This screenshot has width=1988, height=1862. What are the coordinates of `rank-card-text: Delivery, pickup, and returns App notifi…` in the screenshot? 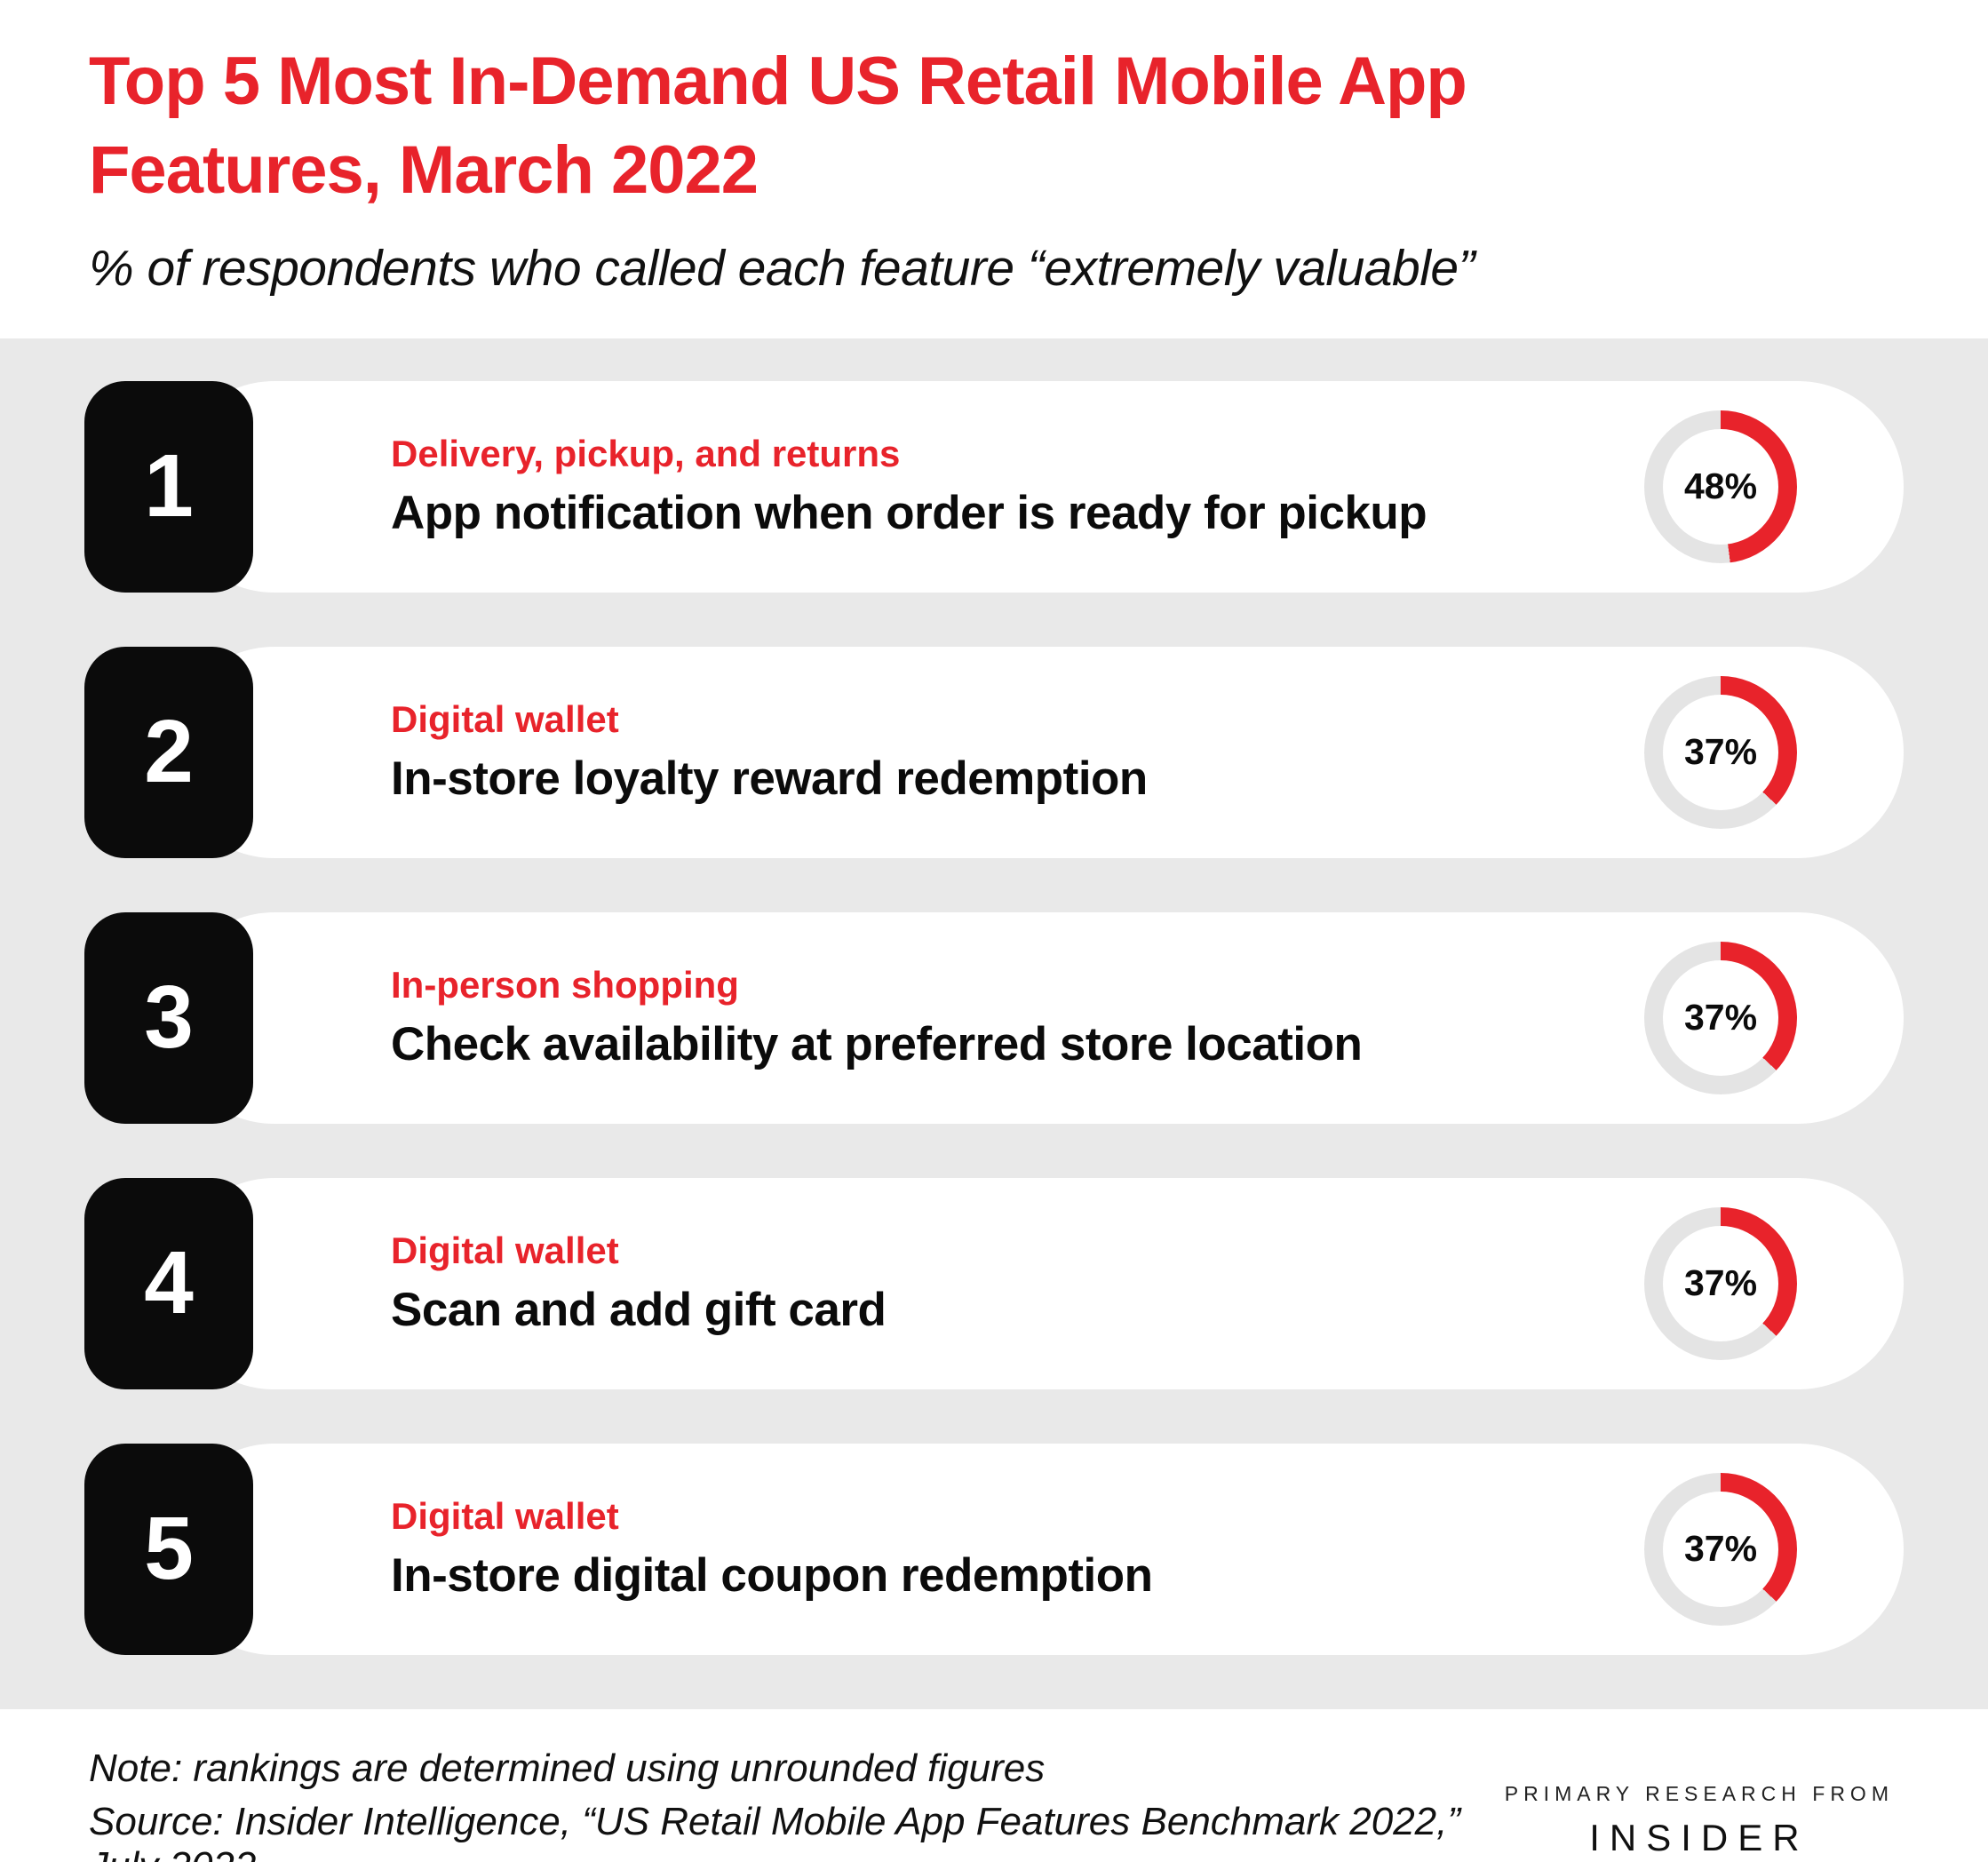 It's located at (1017, 486).